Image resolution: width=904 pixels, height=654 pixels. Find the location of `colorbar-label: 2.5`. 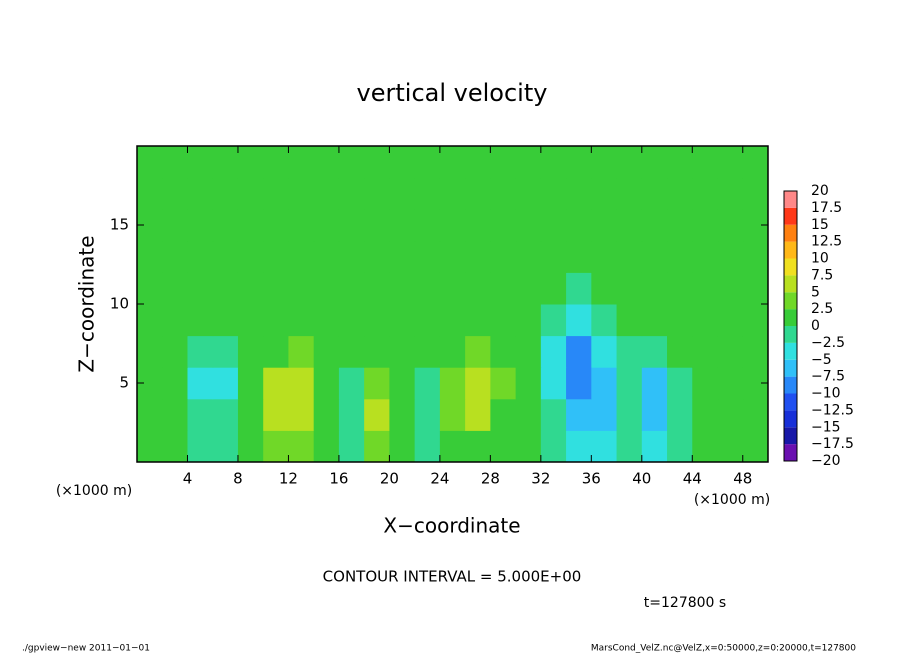

colorbar-label: 2.5 is located at coordinates (822, 309).